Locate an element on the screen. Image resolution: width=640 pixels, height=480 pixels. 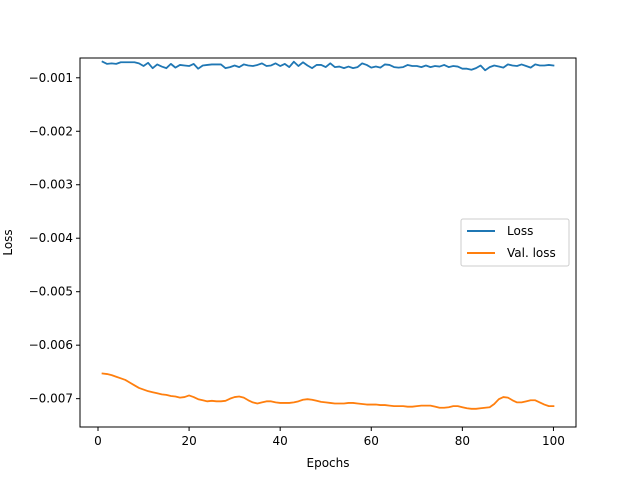
y-tick-label: −0.006 is located at coordinates (51, 345).